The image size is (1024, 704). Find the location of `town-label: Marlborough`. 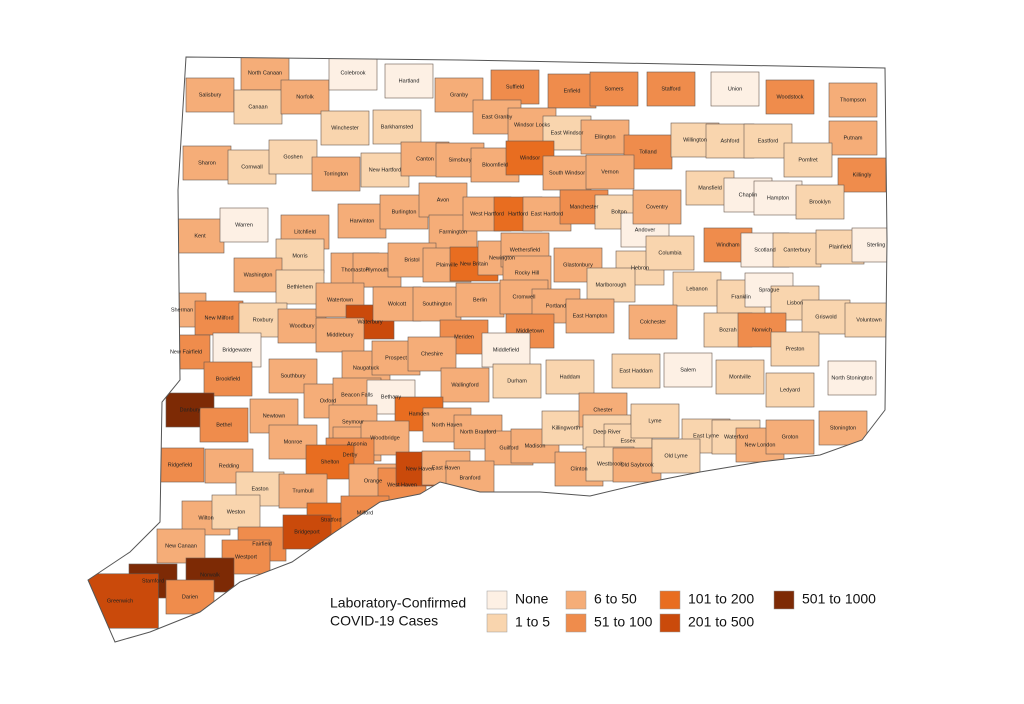

town-label: Marlborough is located at coordinates (611, 285).